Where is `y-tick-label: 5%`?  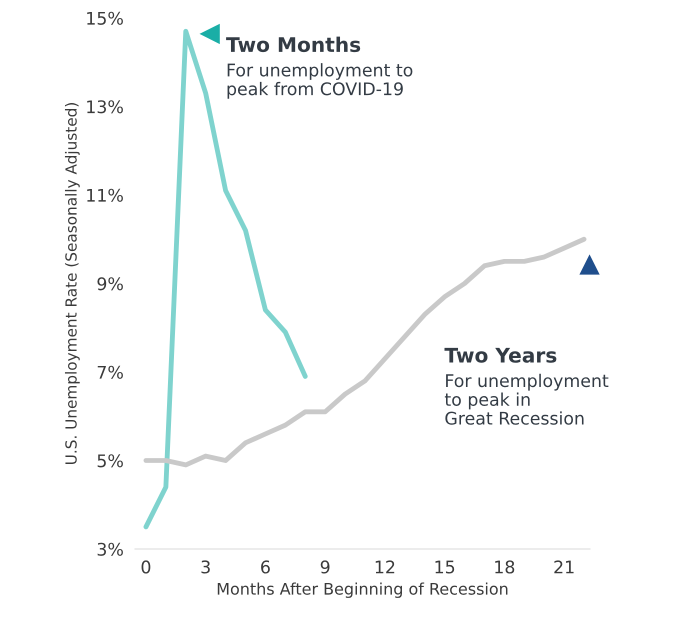
y-tick-label: 5% is located at coordinates (110, 461).